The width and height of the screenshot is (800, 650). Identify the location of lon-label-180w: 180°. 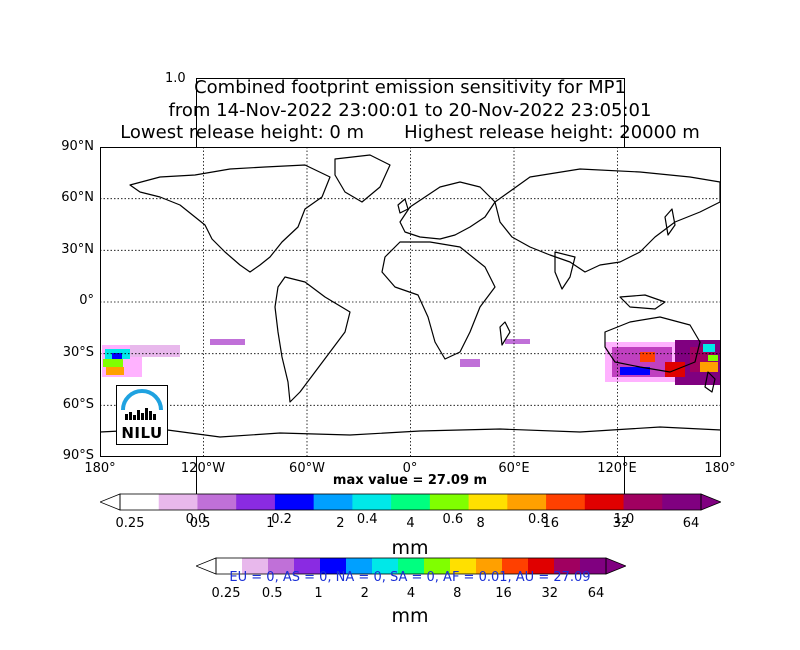
(100, 468).